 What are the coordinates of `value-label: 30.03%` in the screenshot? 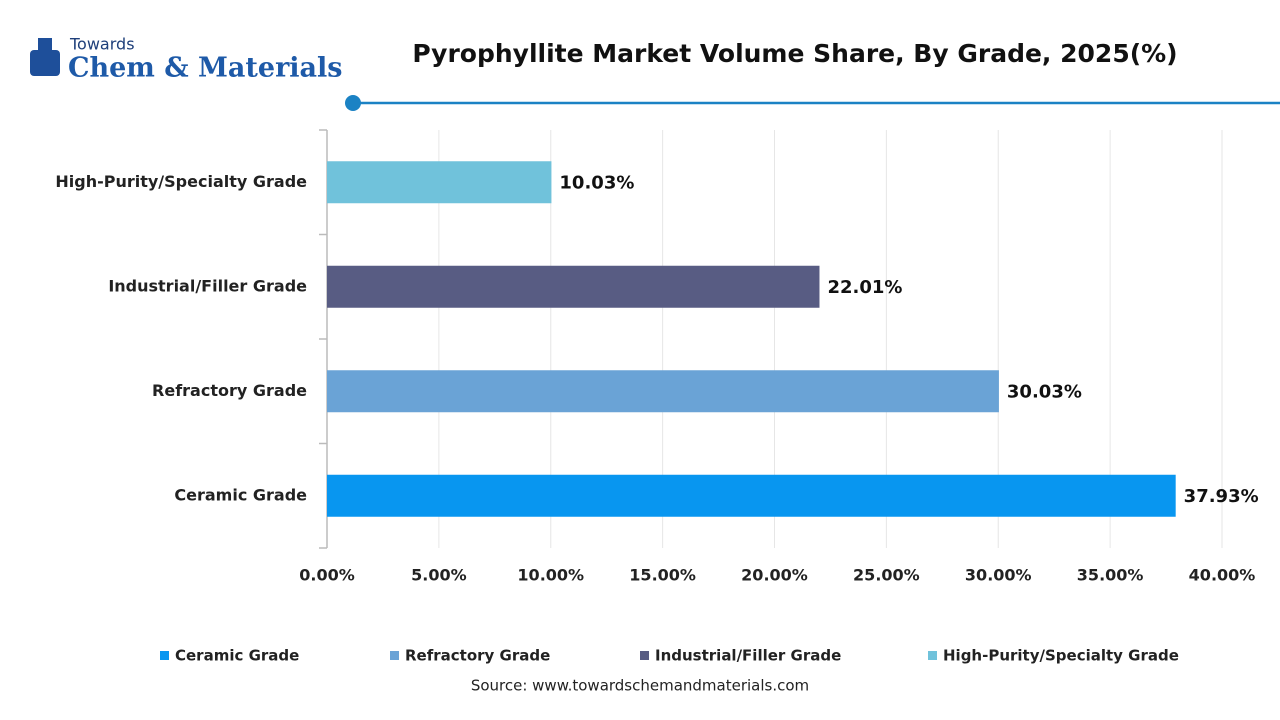 It's located at (1044, 391).